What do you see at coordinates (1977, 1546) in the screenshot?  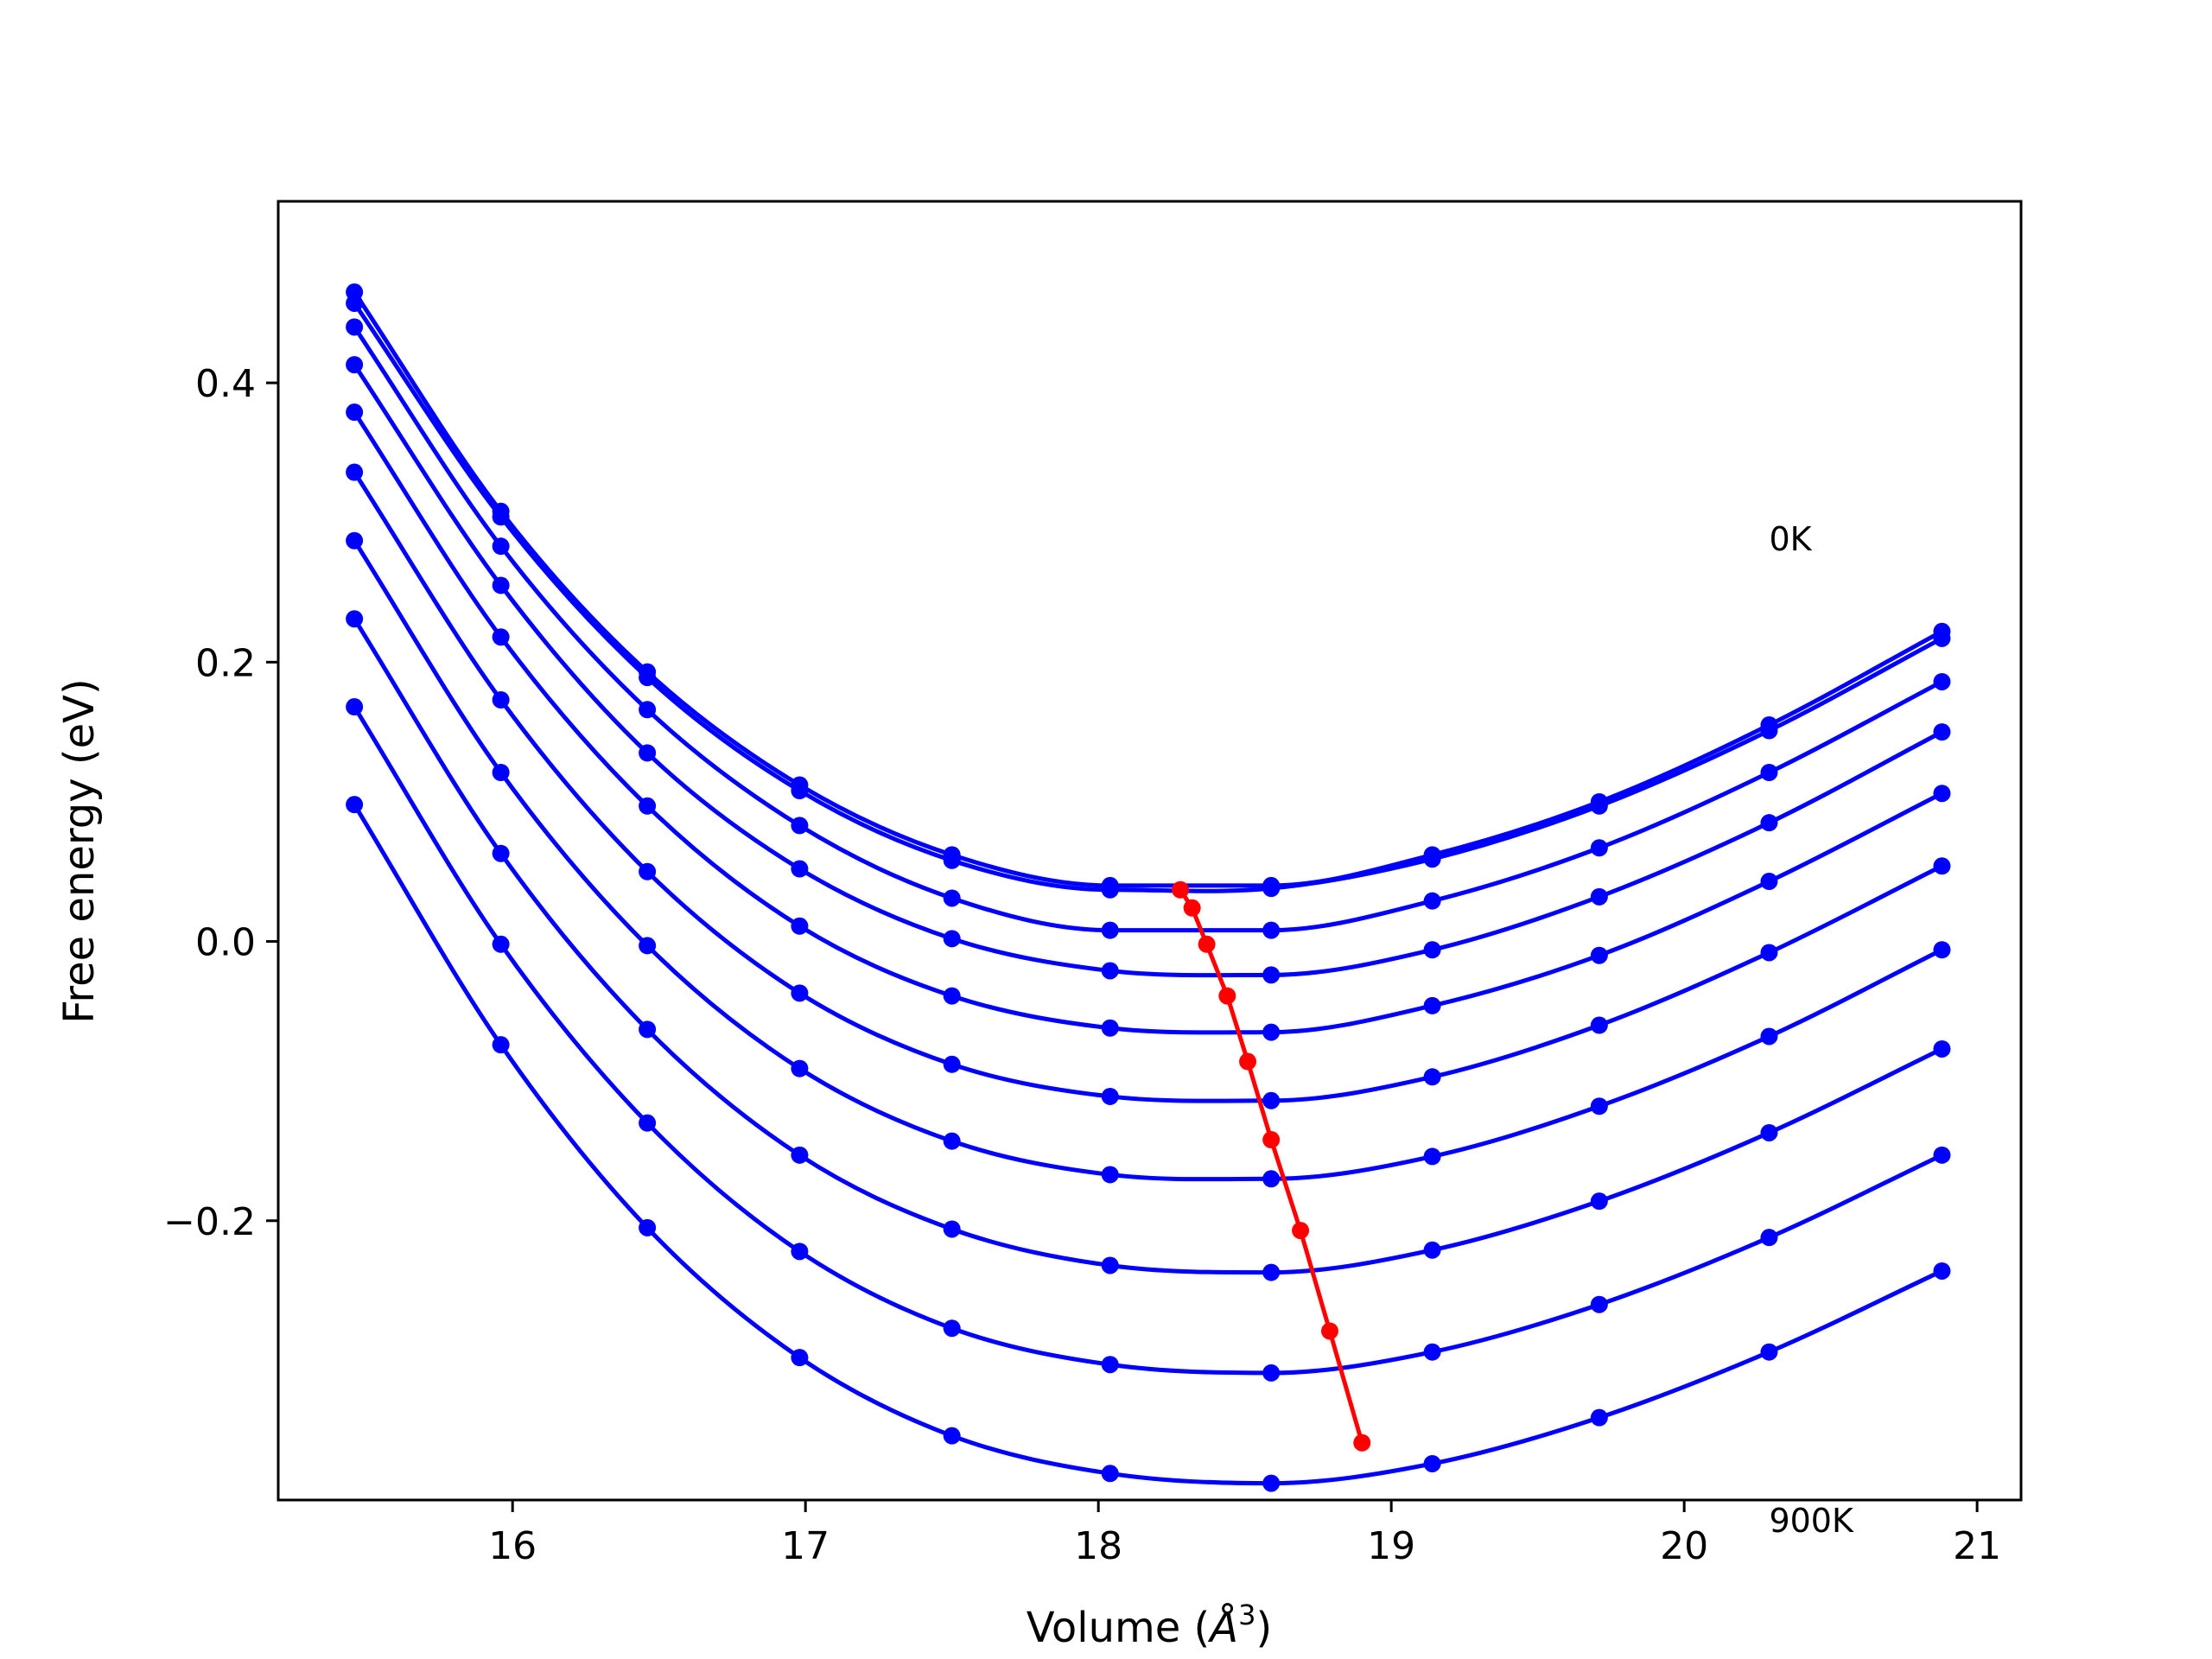 I see `x-tick-label: 21` at bounding box center [1977, 1546].